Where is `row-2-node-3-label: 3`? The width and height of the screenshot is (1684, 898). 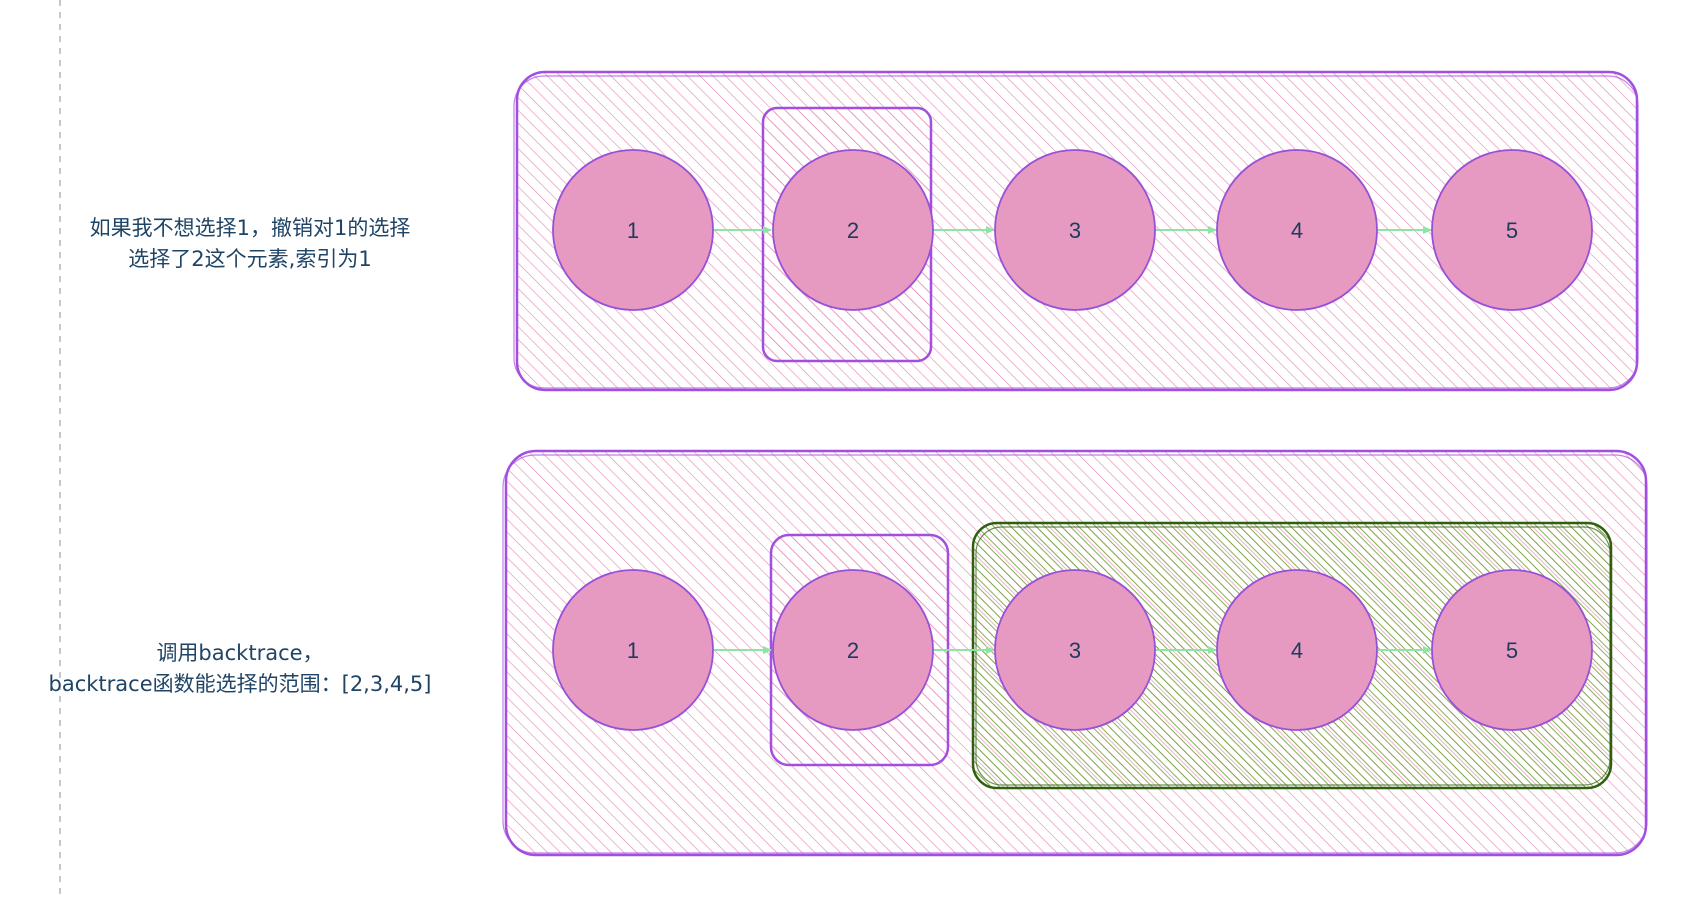
row-2-node-3-label: 3 is located at coordinates (1075, 650).